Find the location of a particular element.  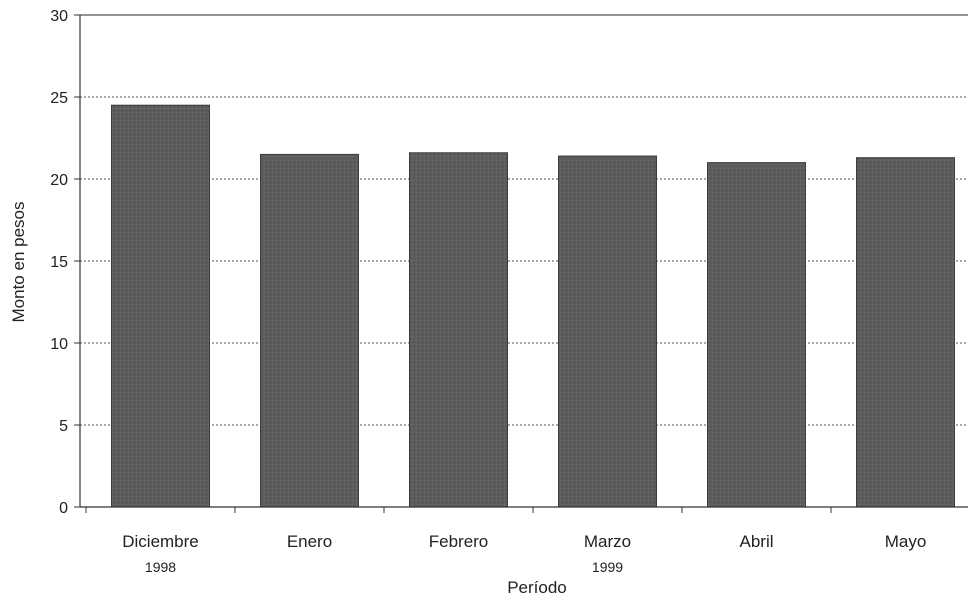

y-axis-title: Monto en pesos is located at coordinates (18, 262).